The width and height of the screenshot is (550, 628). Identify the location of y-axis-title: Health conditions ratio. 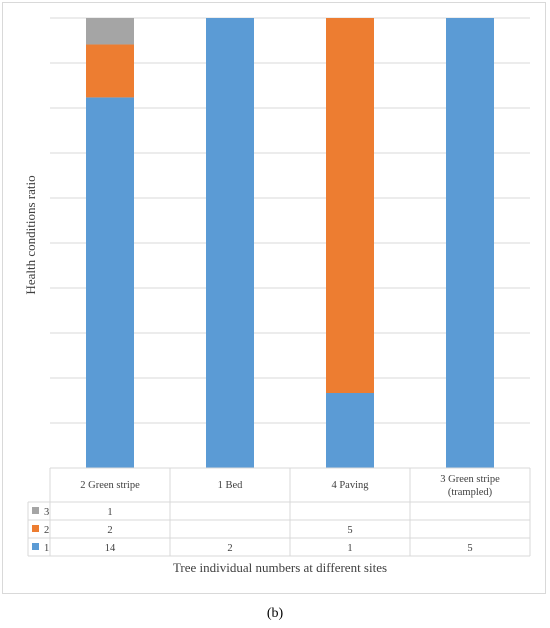
(30, 234).